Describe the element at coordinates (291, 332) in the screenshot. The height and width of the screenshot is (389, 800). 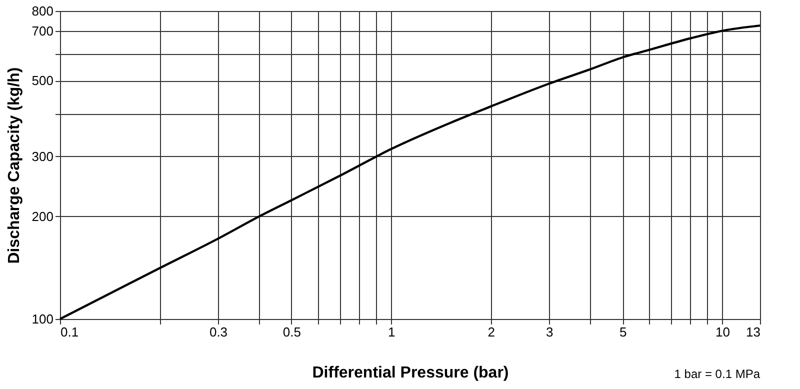
I see `x-tick-label: 0.5` at that location.